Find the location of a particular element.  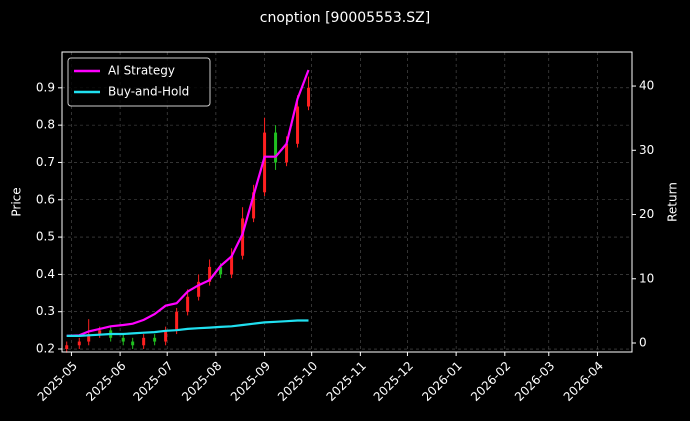

y-tick-label: 0.3 is located at coordinates (45, 311).